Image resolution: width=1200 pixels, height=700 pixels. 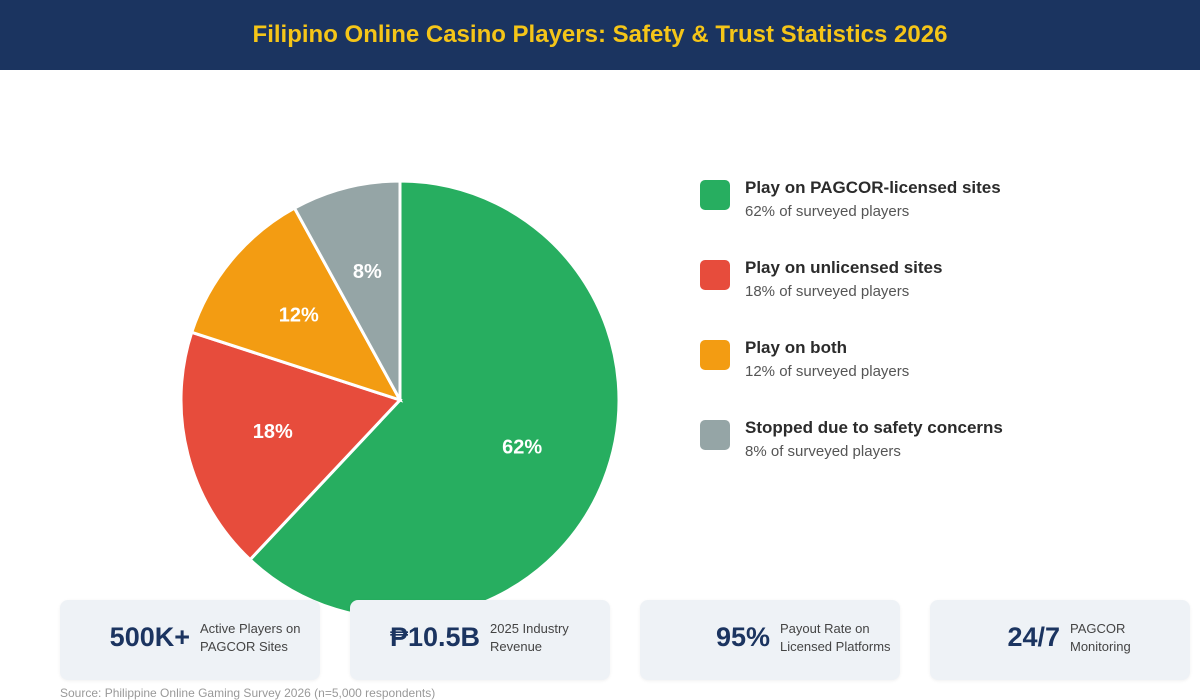 What do you see at coordinates (796, 347) in the screenshot?
I see `legend-title-both: Play on both` at bounding box center [796, 347].